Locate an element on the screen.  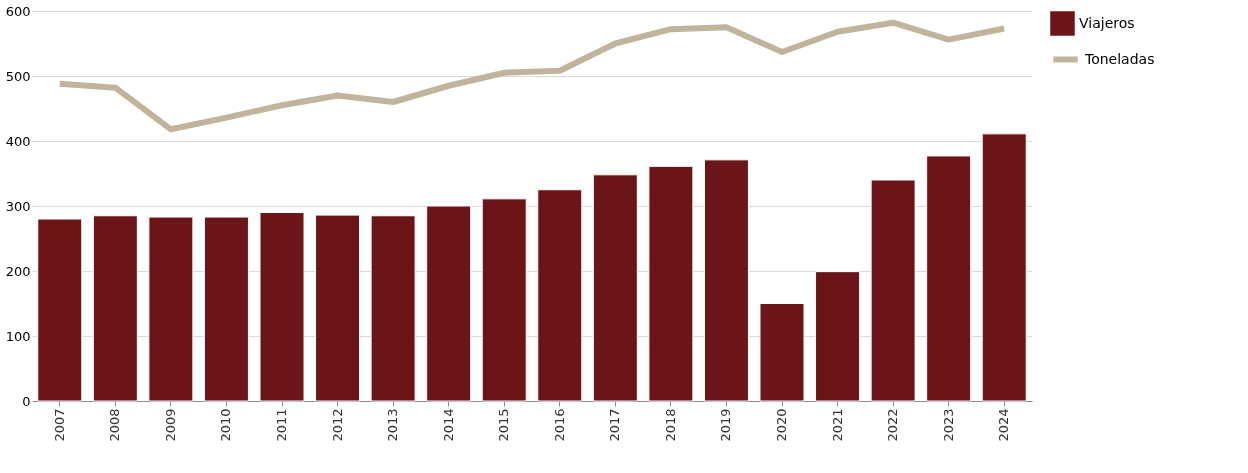
x-tick-label: 2009 is located at coordinates (170, 425).